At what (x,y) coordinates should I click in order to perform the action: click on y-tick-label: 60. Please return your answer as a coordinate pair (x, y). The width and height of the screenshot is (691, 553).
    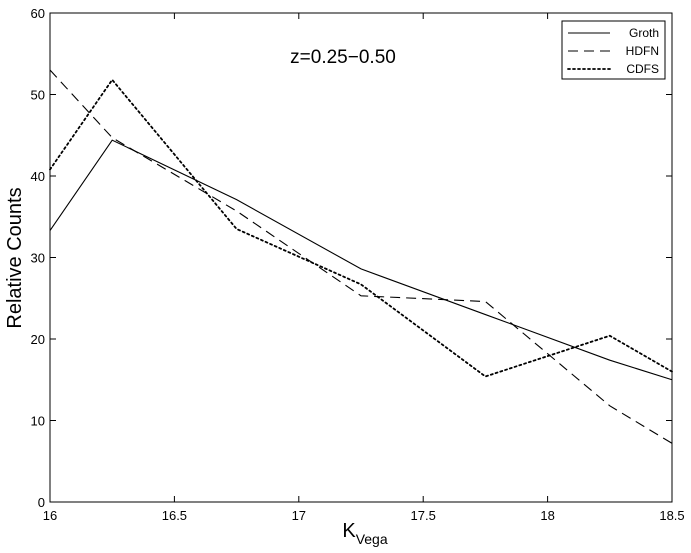
    Looking at the image, I should click on (38, 13).